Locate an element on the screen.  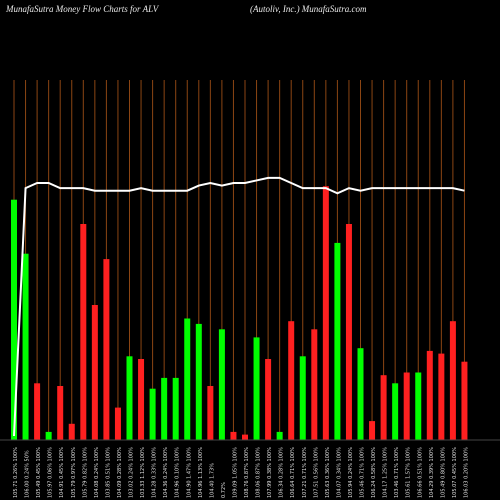
chart-title-left: MunafaSutra Money Flow Charts for ALV is located at coordinates (82, 9).